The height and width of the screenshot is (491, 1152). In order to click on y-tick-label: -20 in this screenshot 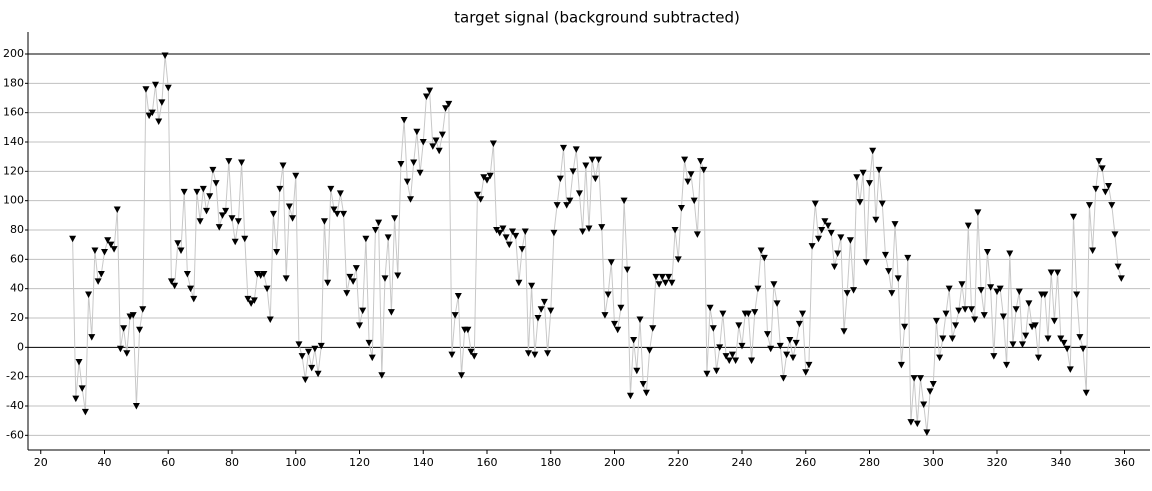, I will do `click(15, 376)`.